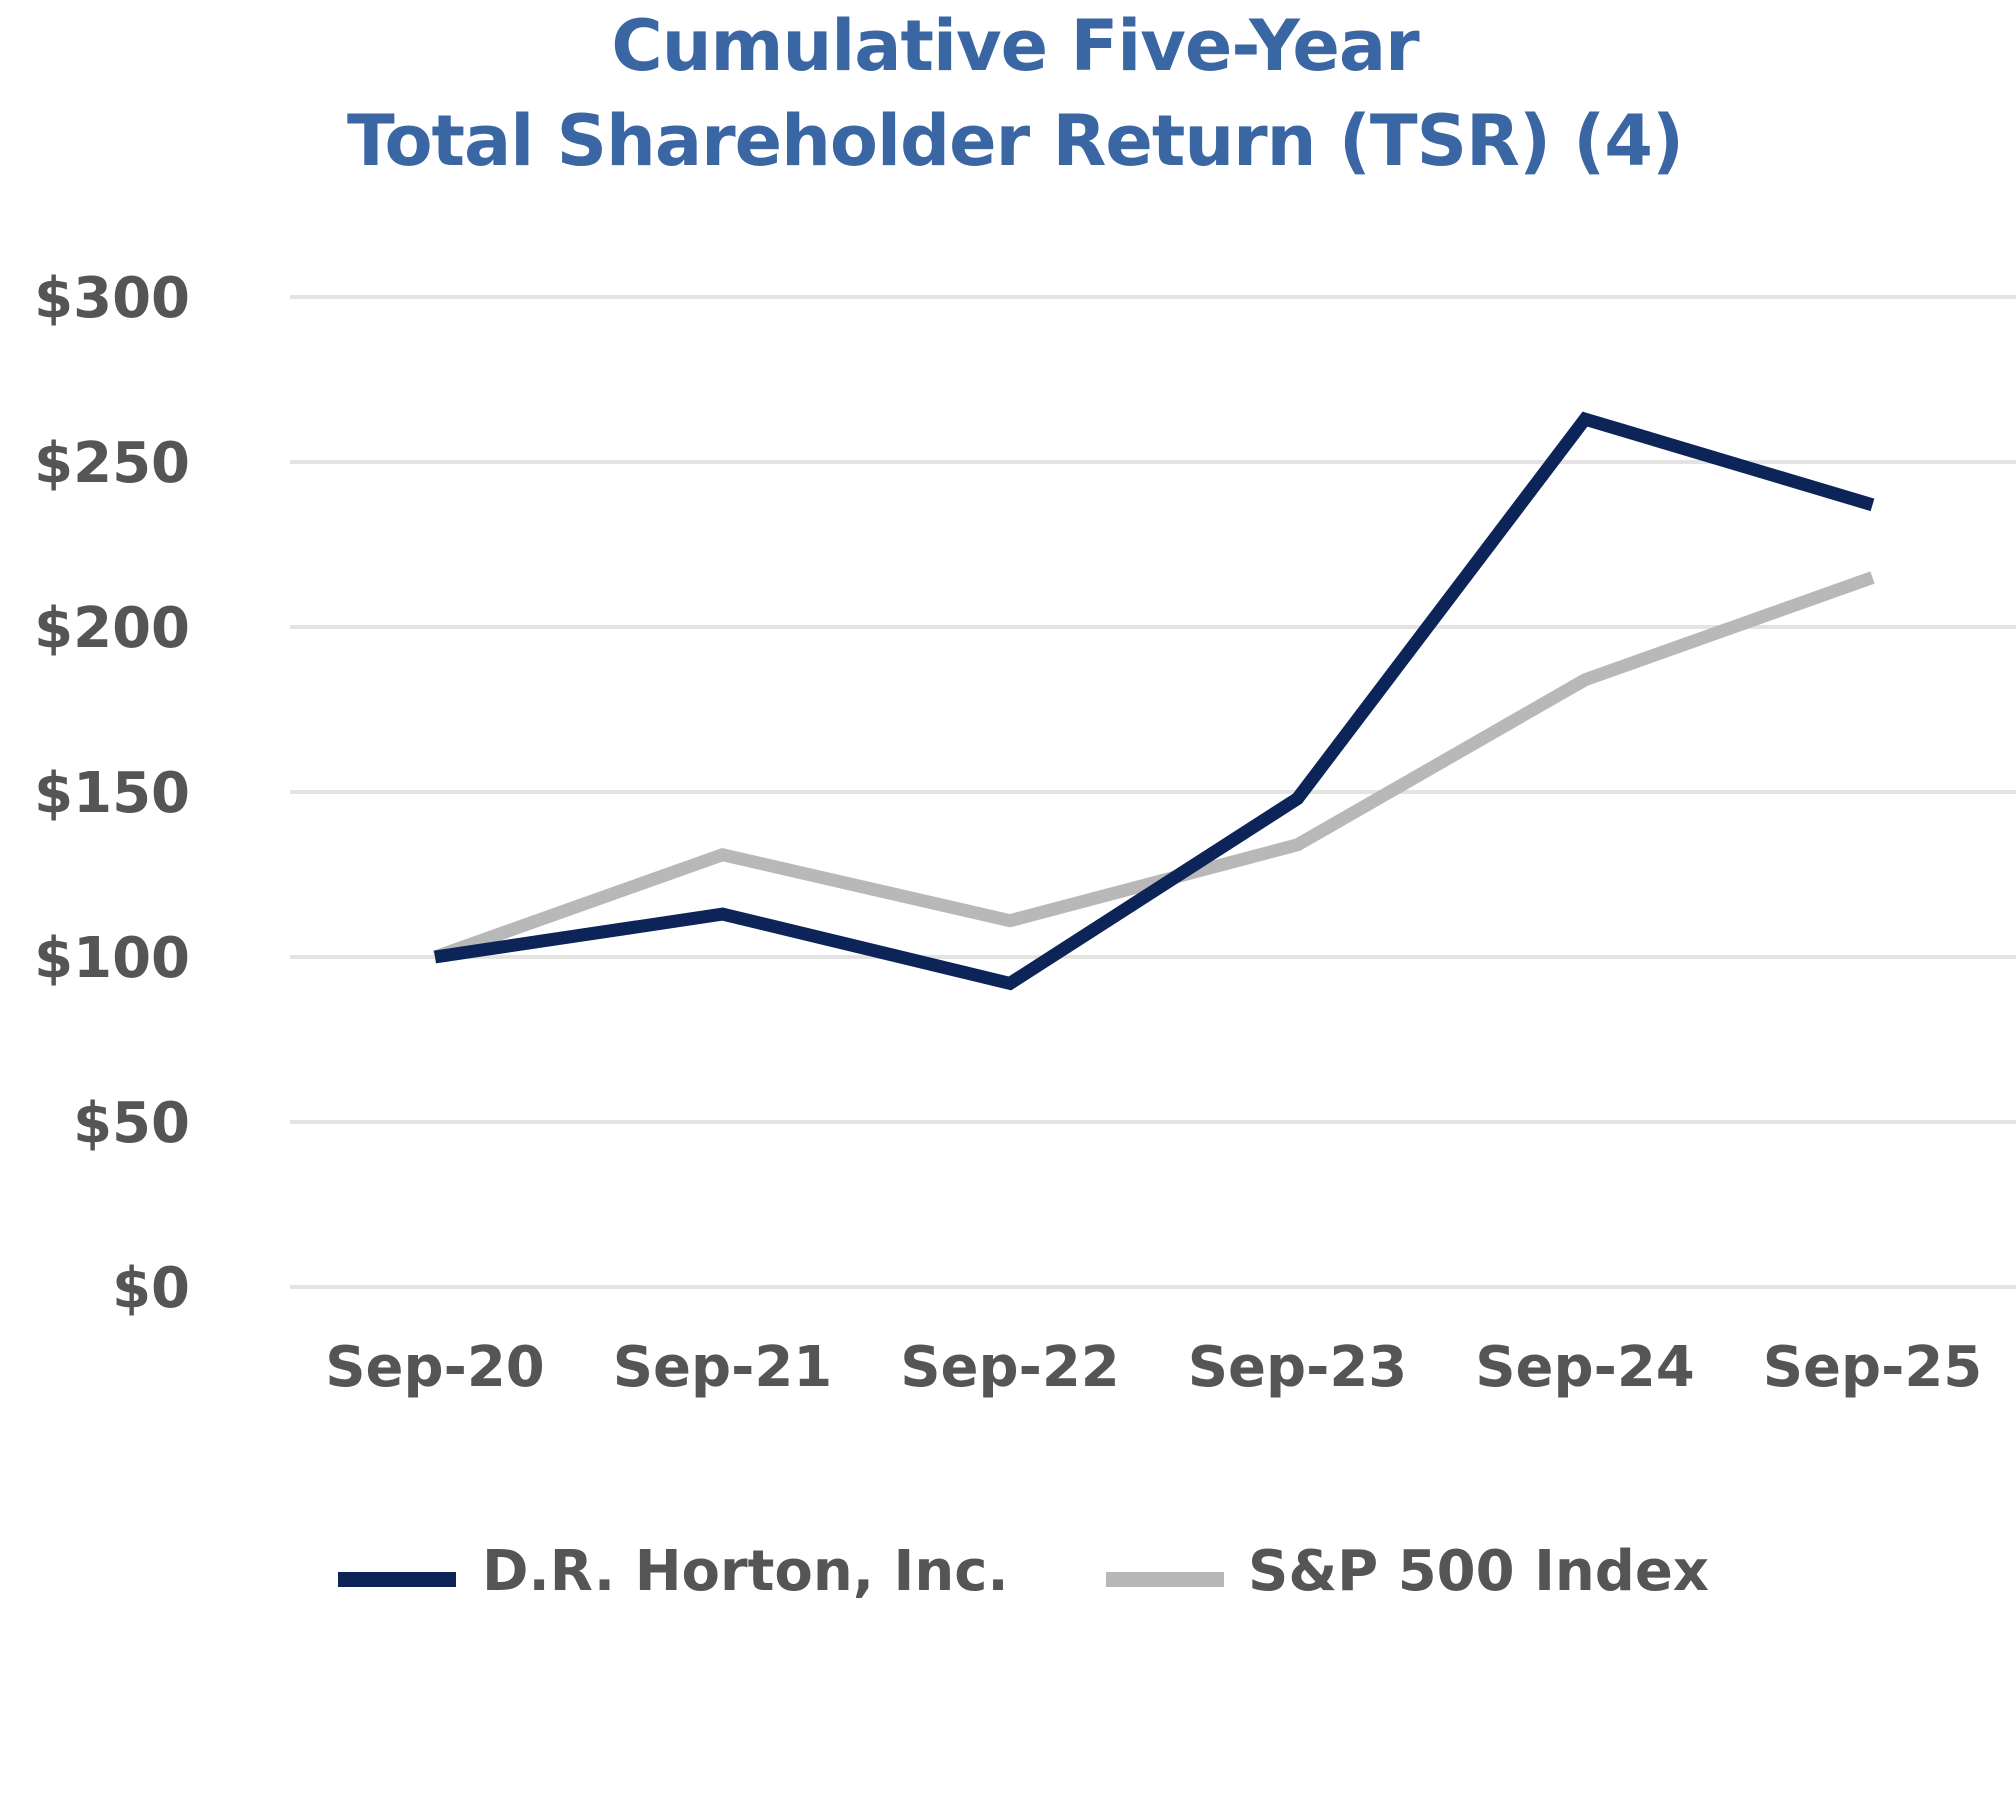  Describe the element at coordinates (112, 958) in the screenshot. I see `y-tick-label: $100` at that location.